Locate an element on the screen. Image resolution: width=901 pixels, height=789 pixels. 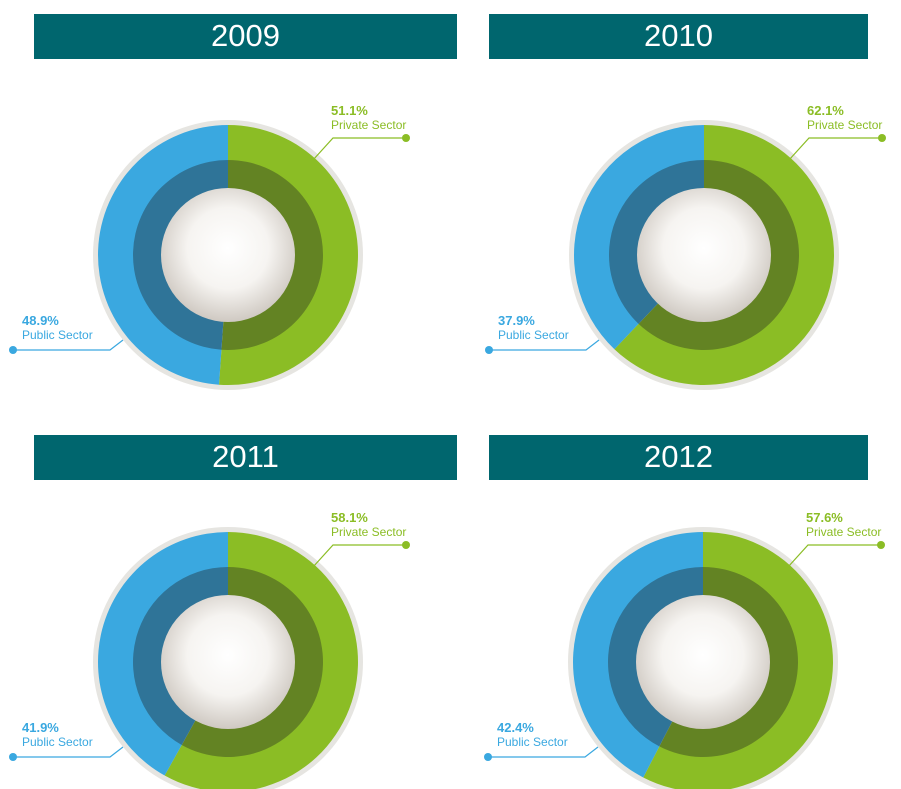
value-label: 57.6% is located at coordinates (824, 517).